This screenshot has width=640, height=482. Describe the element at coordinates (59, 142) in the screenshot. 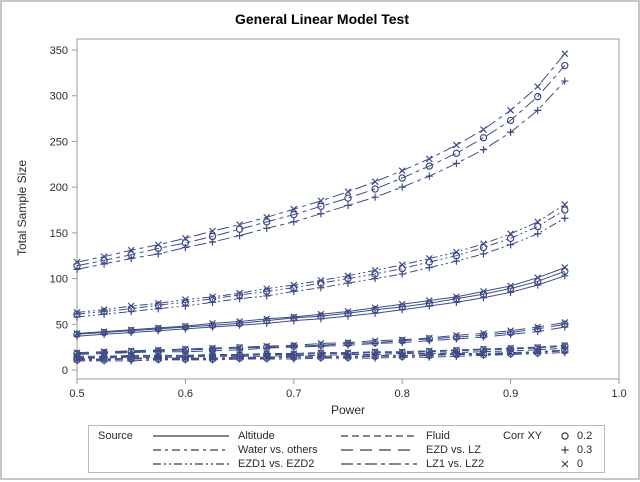

I see `y-tick-label: 250` at that location.